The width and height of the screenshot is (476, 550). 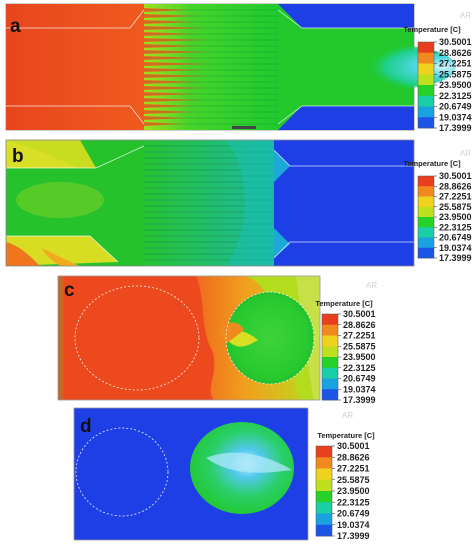 I want to click on colorbar-c-tick-label: 17.3999, so click(x=359, y=400).